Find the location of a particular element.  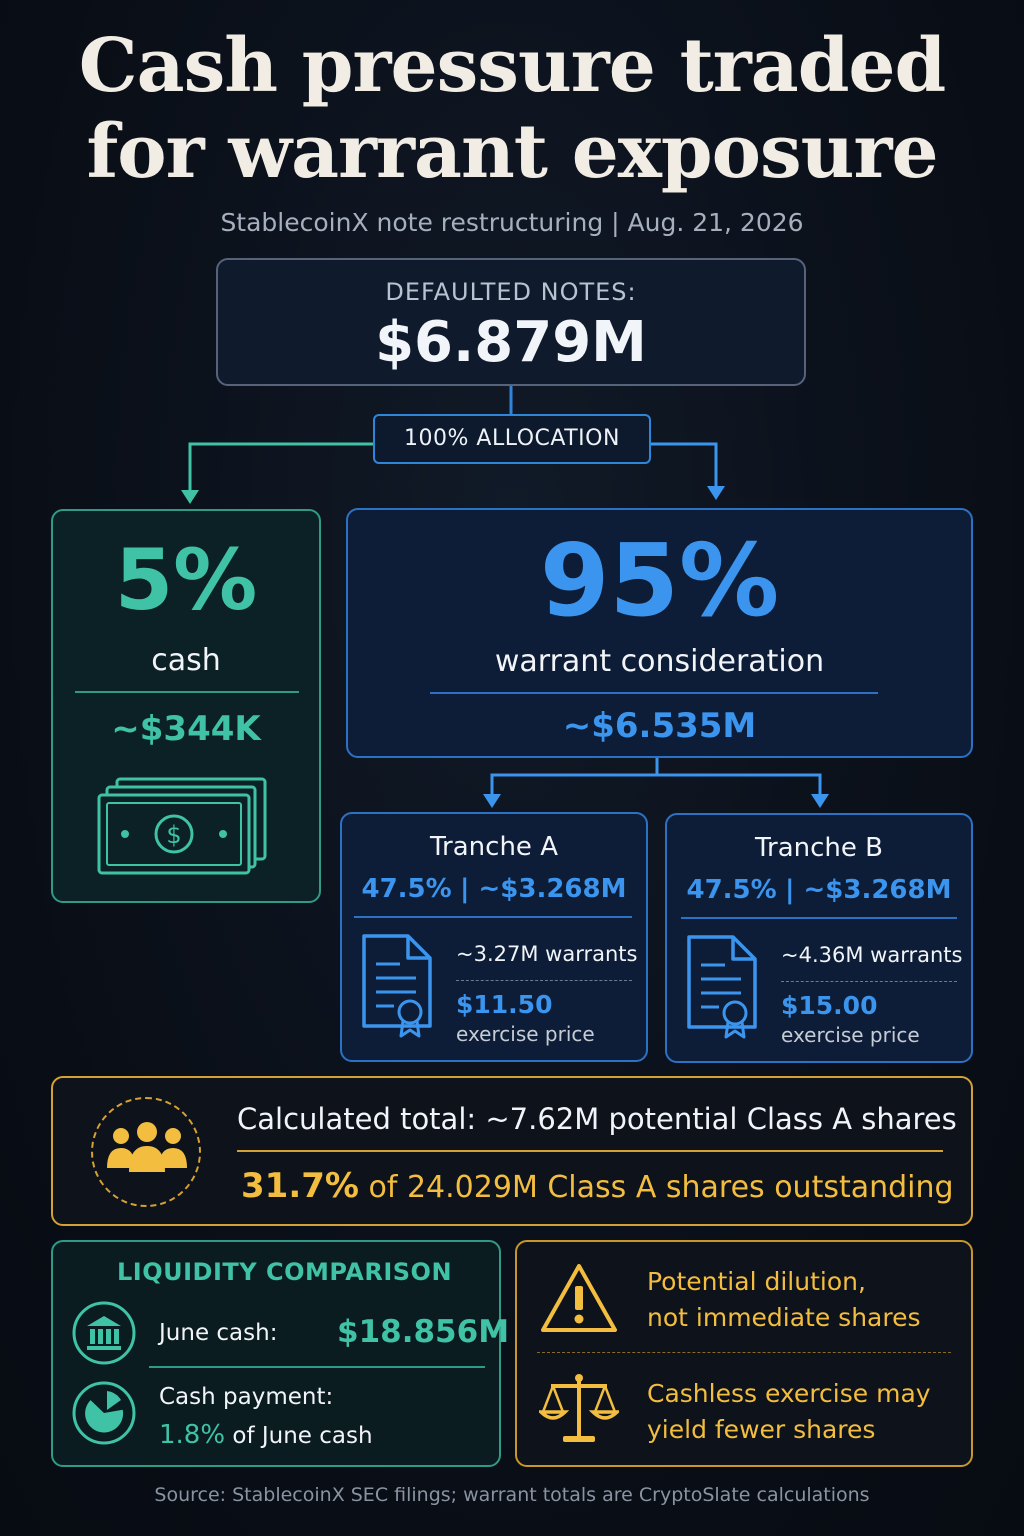

tranche-a-amount: | ~$3.268M is located at coordinates (543, 889).